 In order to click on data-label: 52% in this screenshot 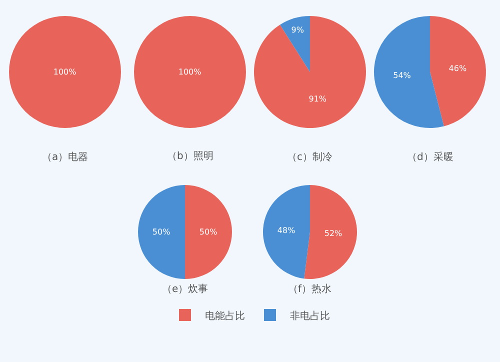, I will do `click(333, 233)`.